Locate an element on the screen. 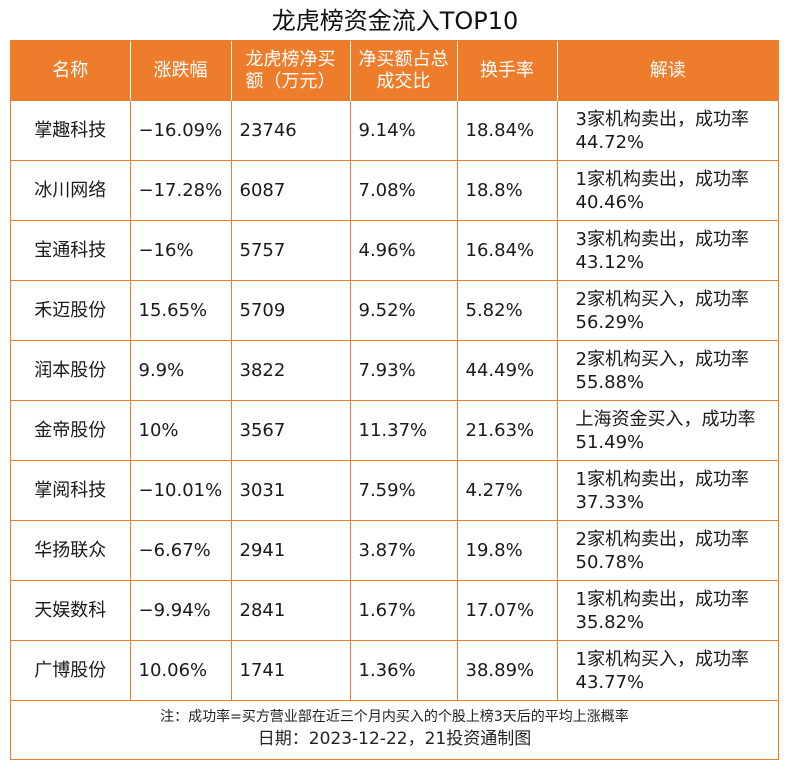 Image resolution: width=790 pixels, height=770 pixels. cell-note: 3家机构卖出，成功率44.72% is located at coordinates (667, 130).